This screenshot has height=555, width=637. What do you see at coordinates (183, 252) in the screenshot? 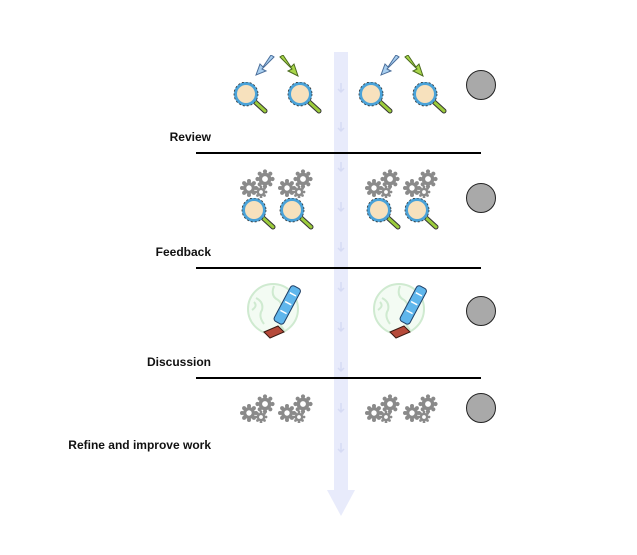
I see `stage-label-feedback: Feedback` at bounding box center [183, 252].